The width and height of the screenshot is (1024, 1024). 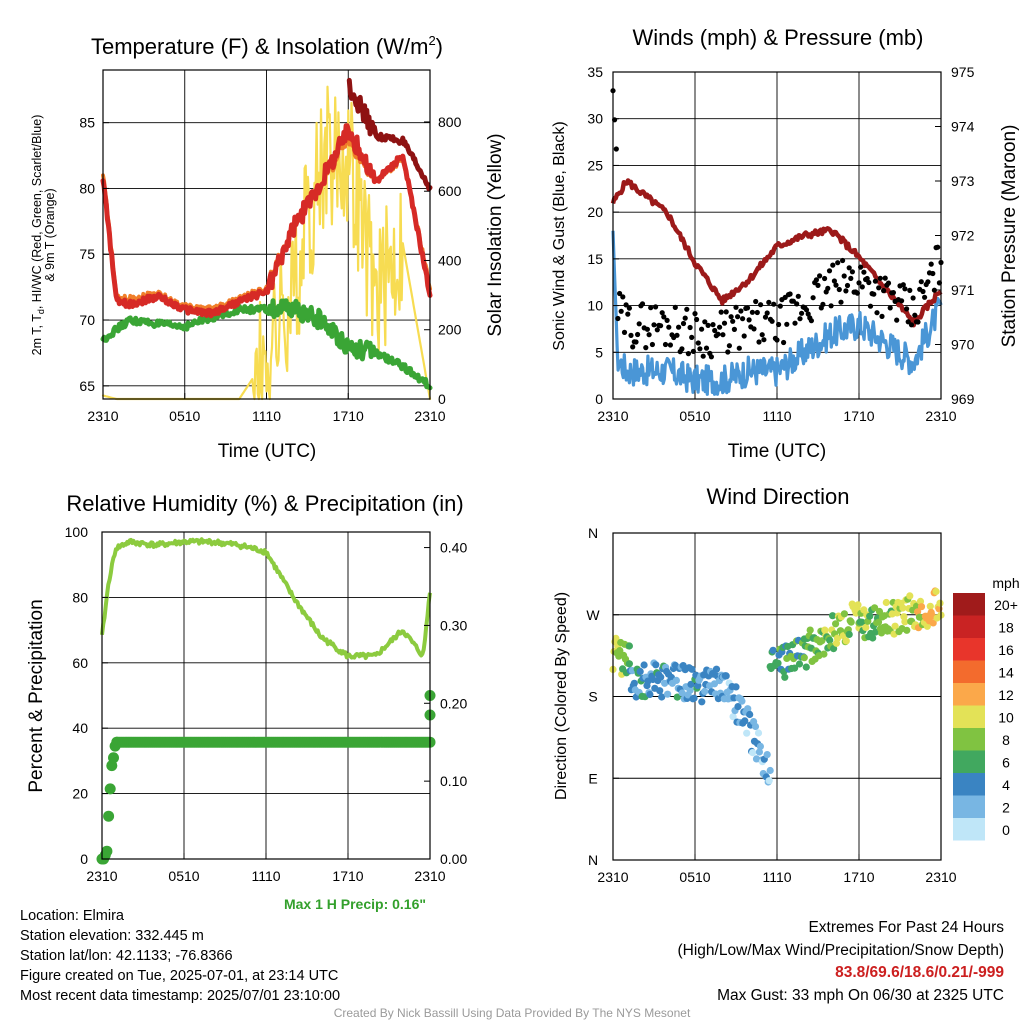 What do you see at coordinates (1006, 628) in the screenshot?
I see `legend-label: 18` at bounding box center [1006, 628].